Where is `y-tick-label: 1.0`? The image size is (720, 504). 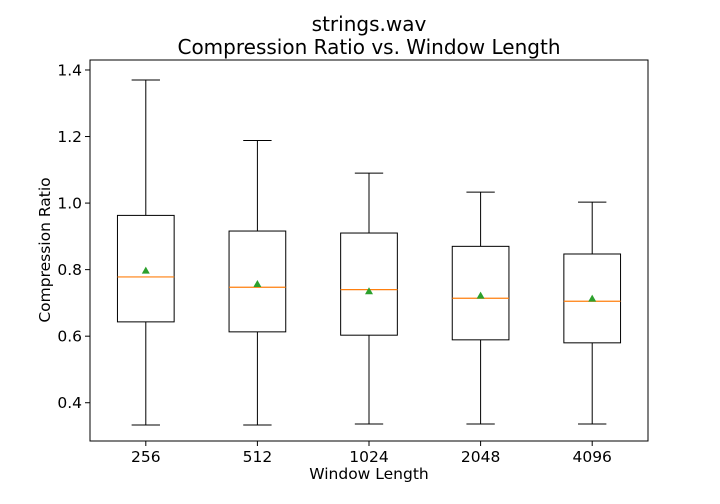 y-tick-label: 1.0 is located at coordinates (69, 204).